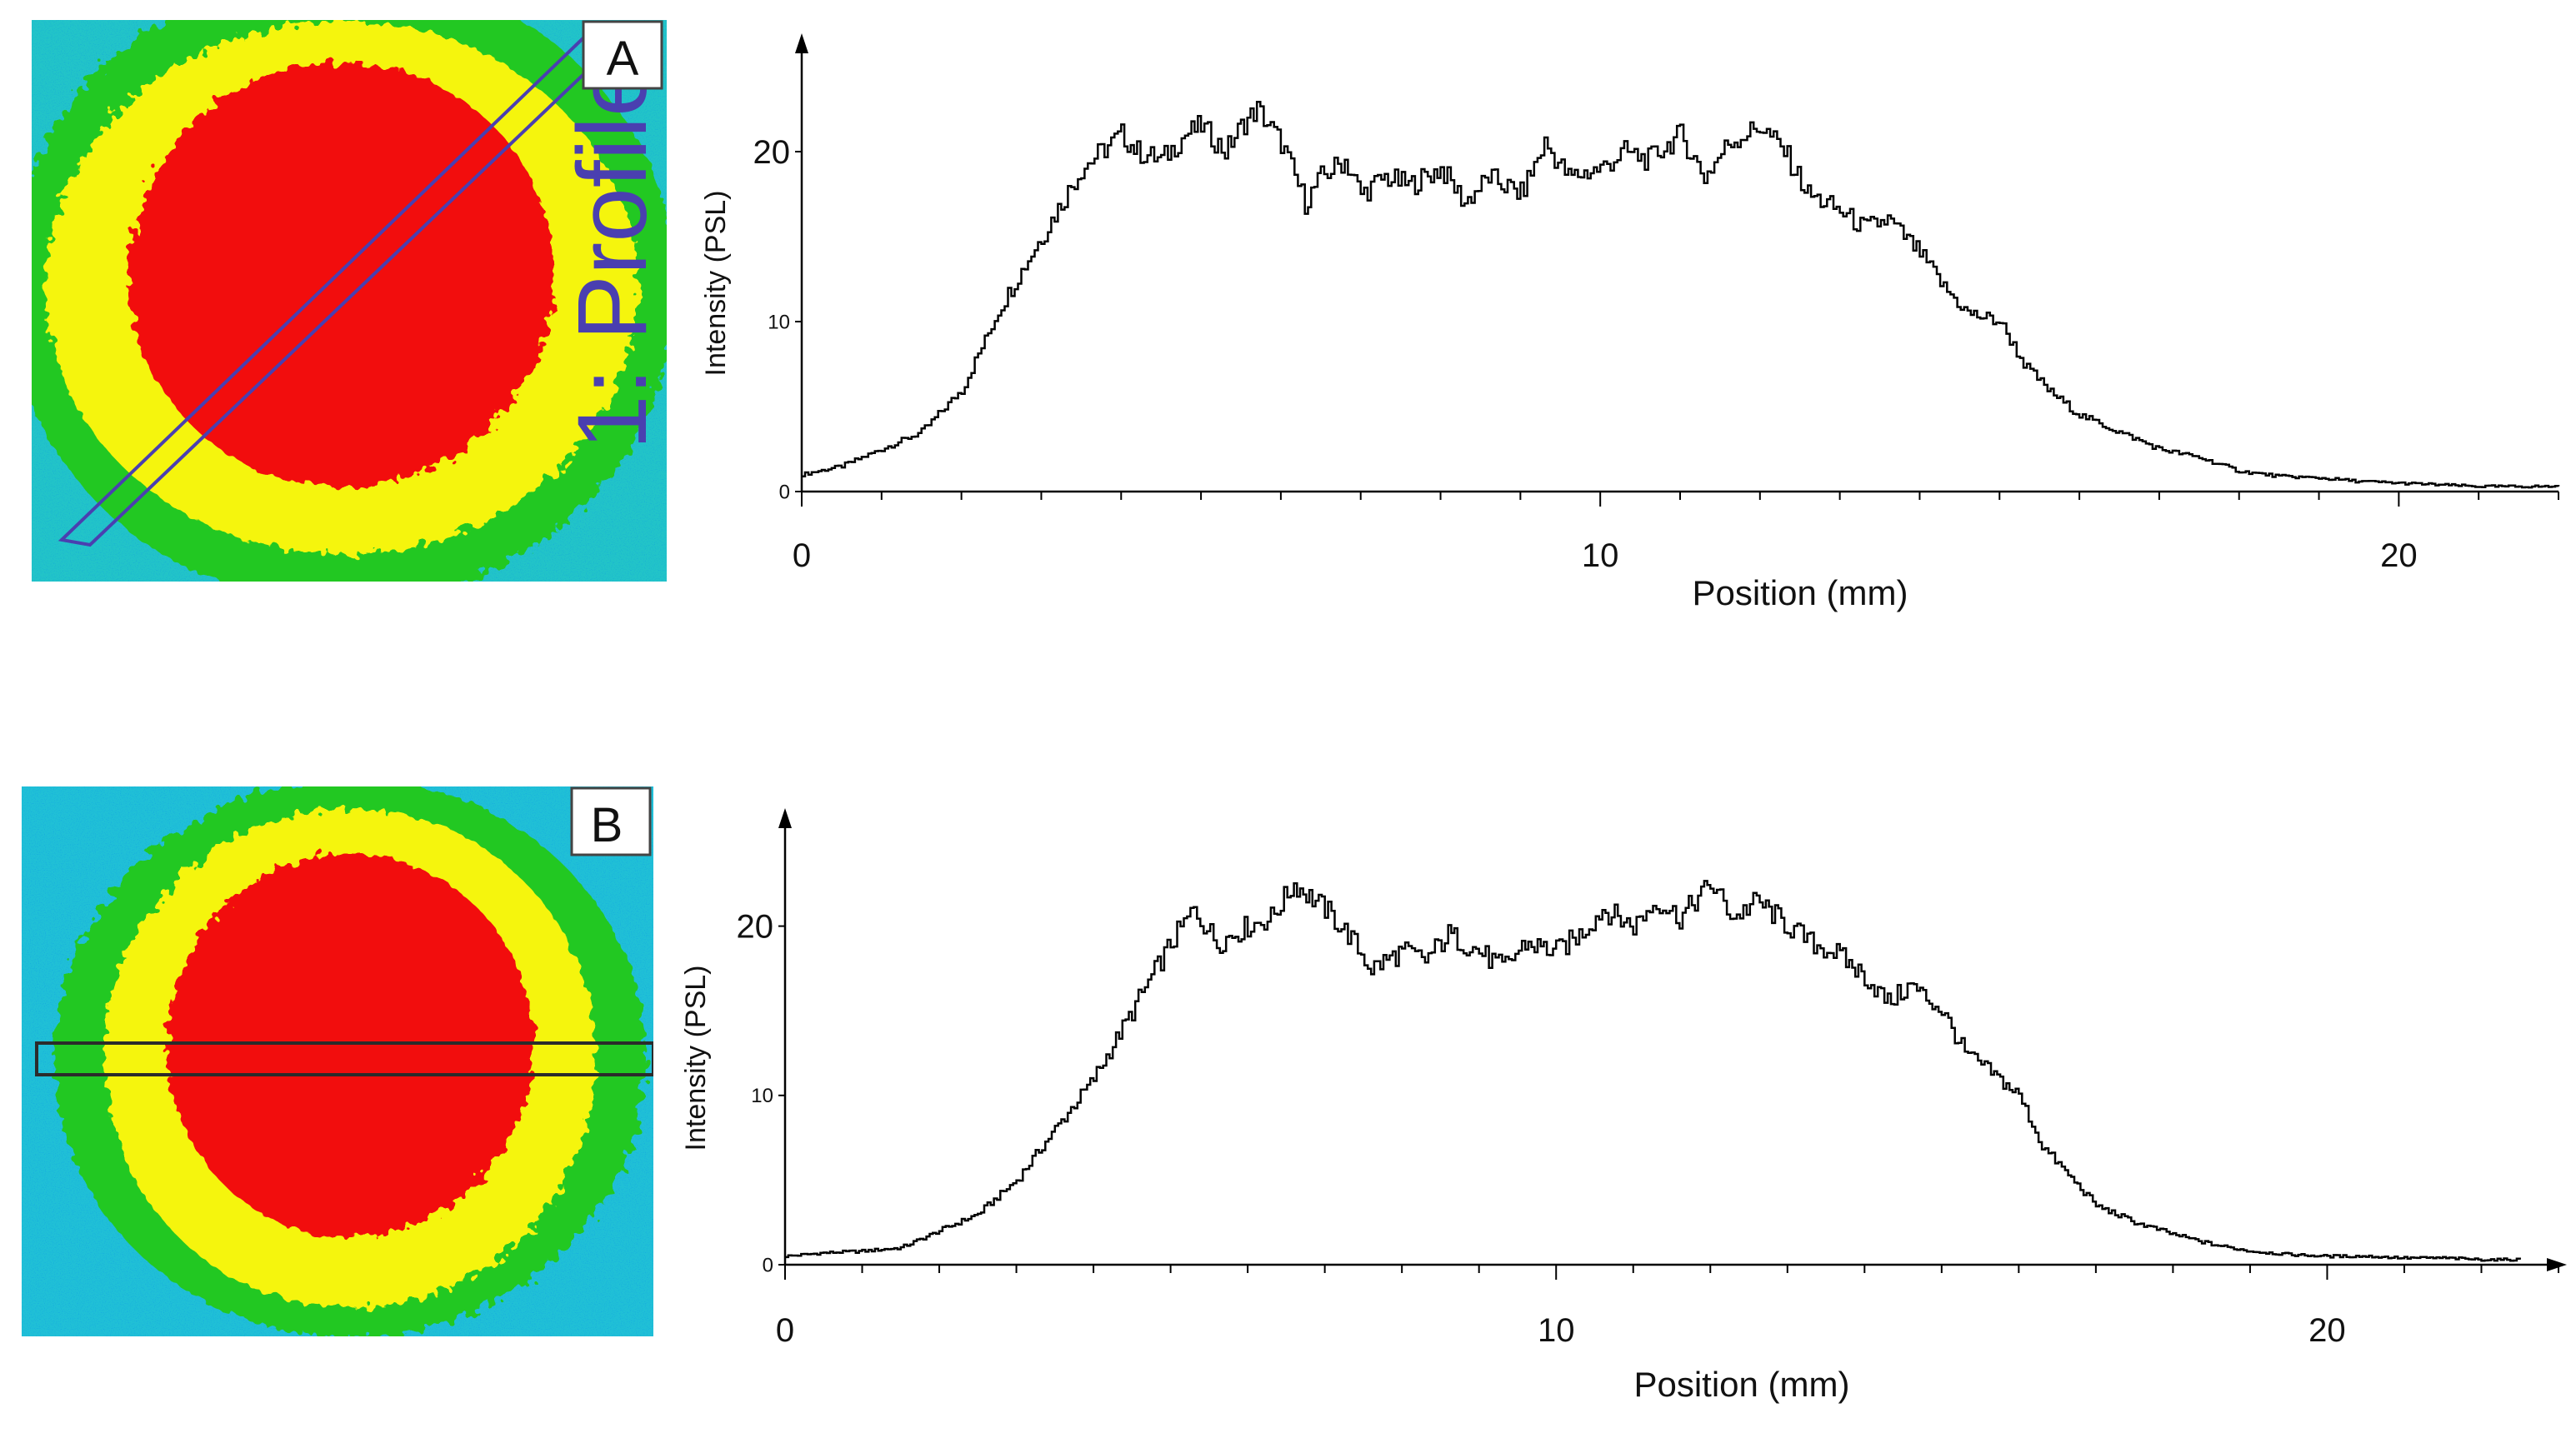 Image resolution: width=2576 pixels, height=1433 pixels. I want to click on profile-overlay-text: 1: Profile, so click(613, 256).